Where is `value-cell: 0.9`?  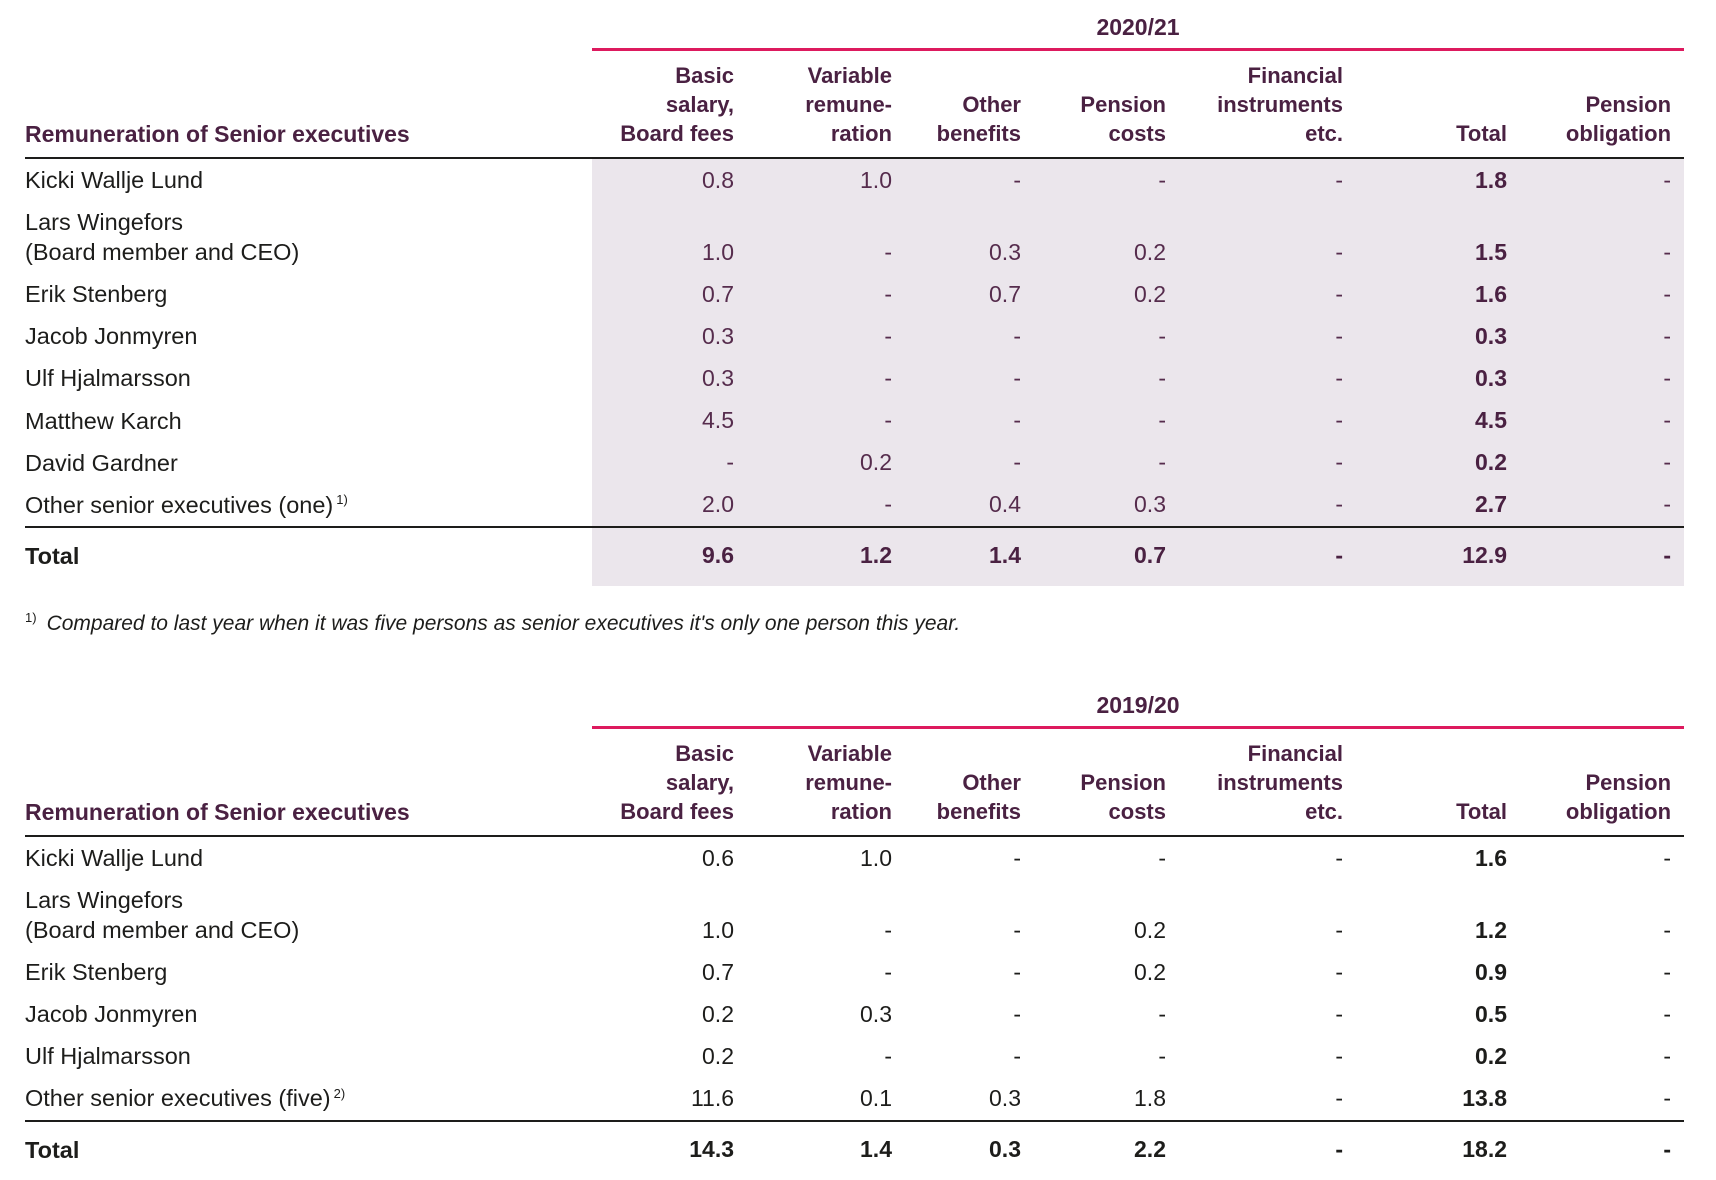
value-cell: 0.9 is located at coordinates (1491, 971).